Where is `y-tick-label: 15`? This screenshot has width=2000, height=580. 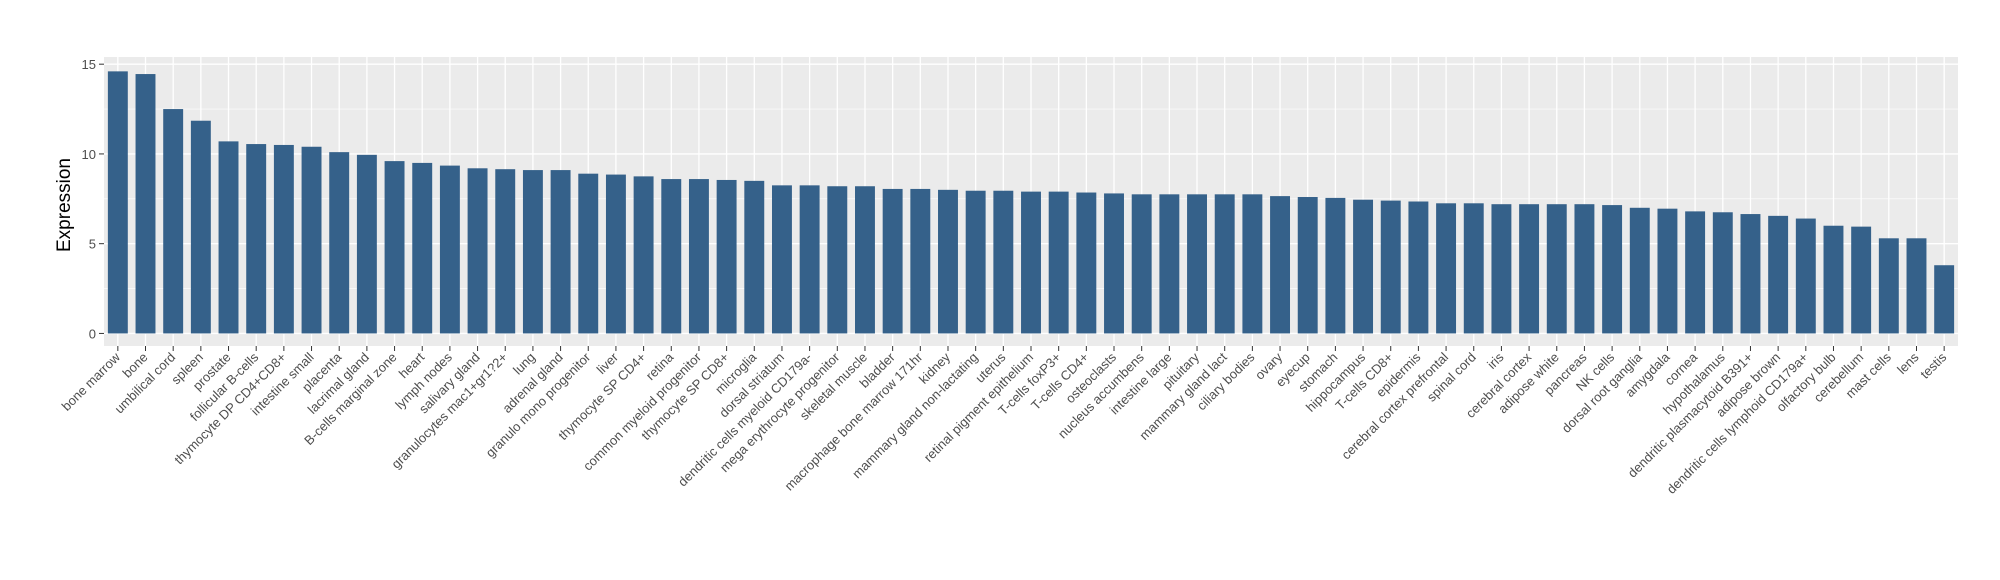
y-tick-label: 15 is located at coordinates (89, 64).